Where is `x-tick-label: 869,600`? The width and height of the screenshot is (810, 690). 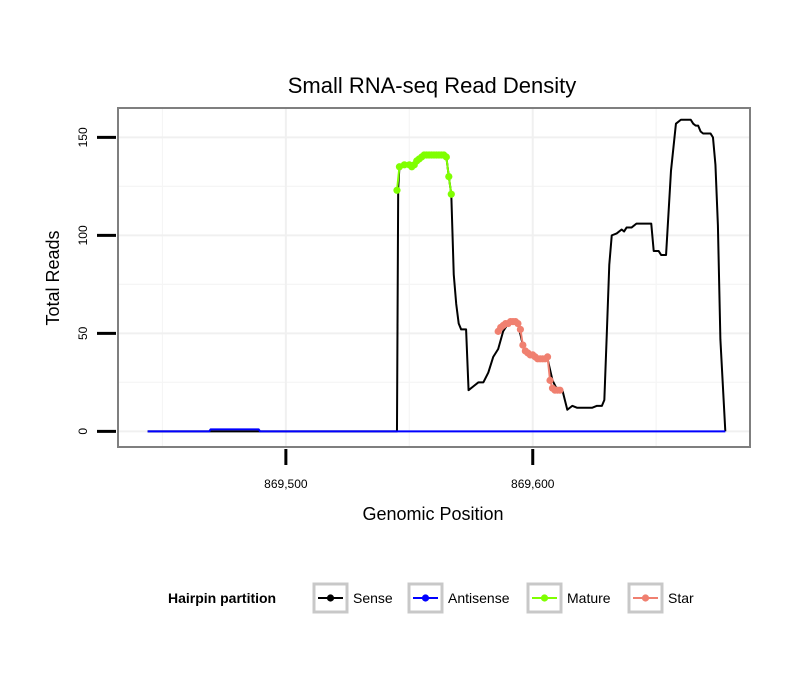 x-tick-label: 869,600 is located at coordinates (533, 484).